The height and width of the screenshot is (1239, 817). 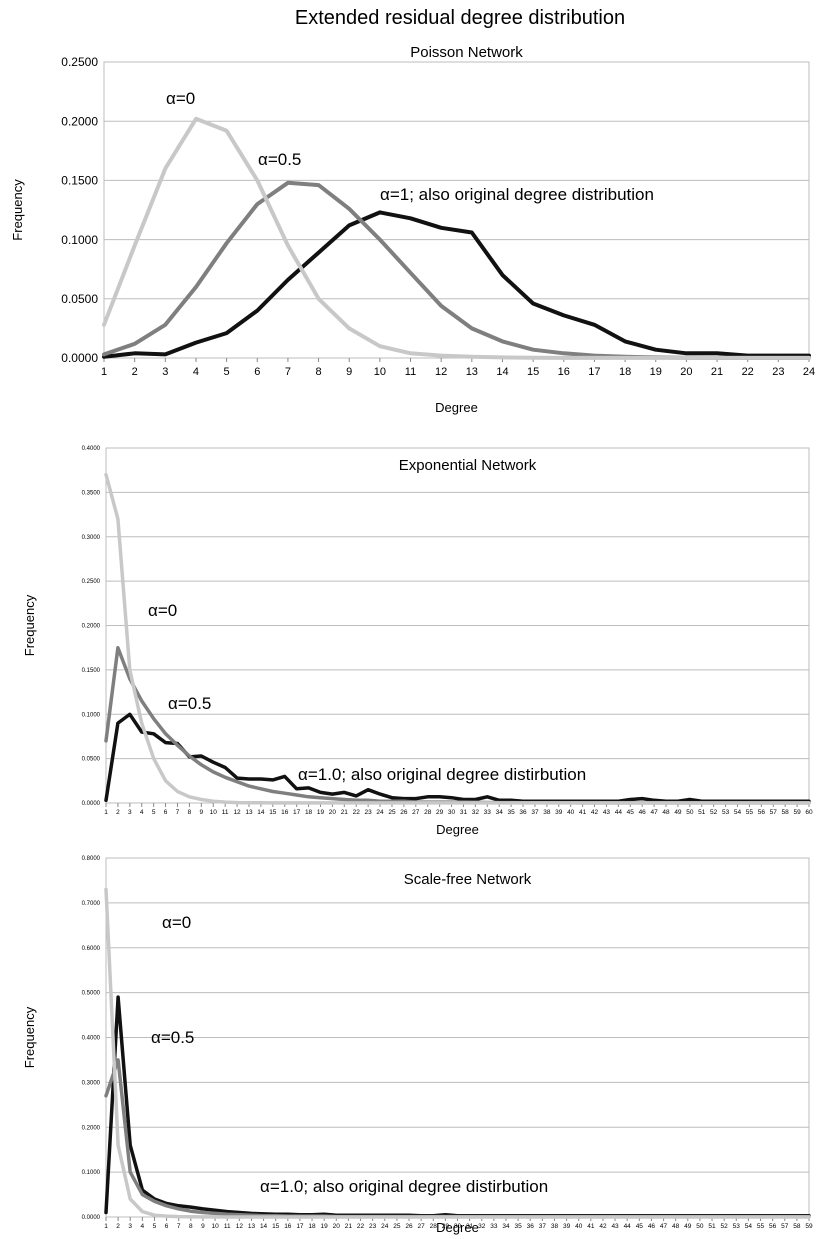 What do you see at coordinates (91, 994) in the screenshot?
I see `y-tick-label: 0.5000` at bounding box center [91, 994].